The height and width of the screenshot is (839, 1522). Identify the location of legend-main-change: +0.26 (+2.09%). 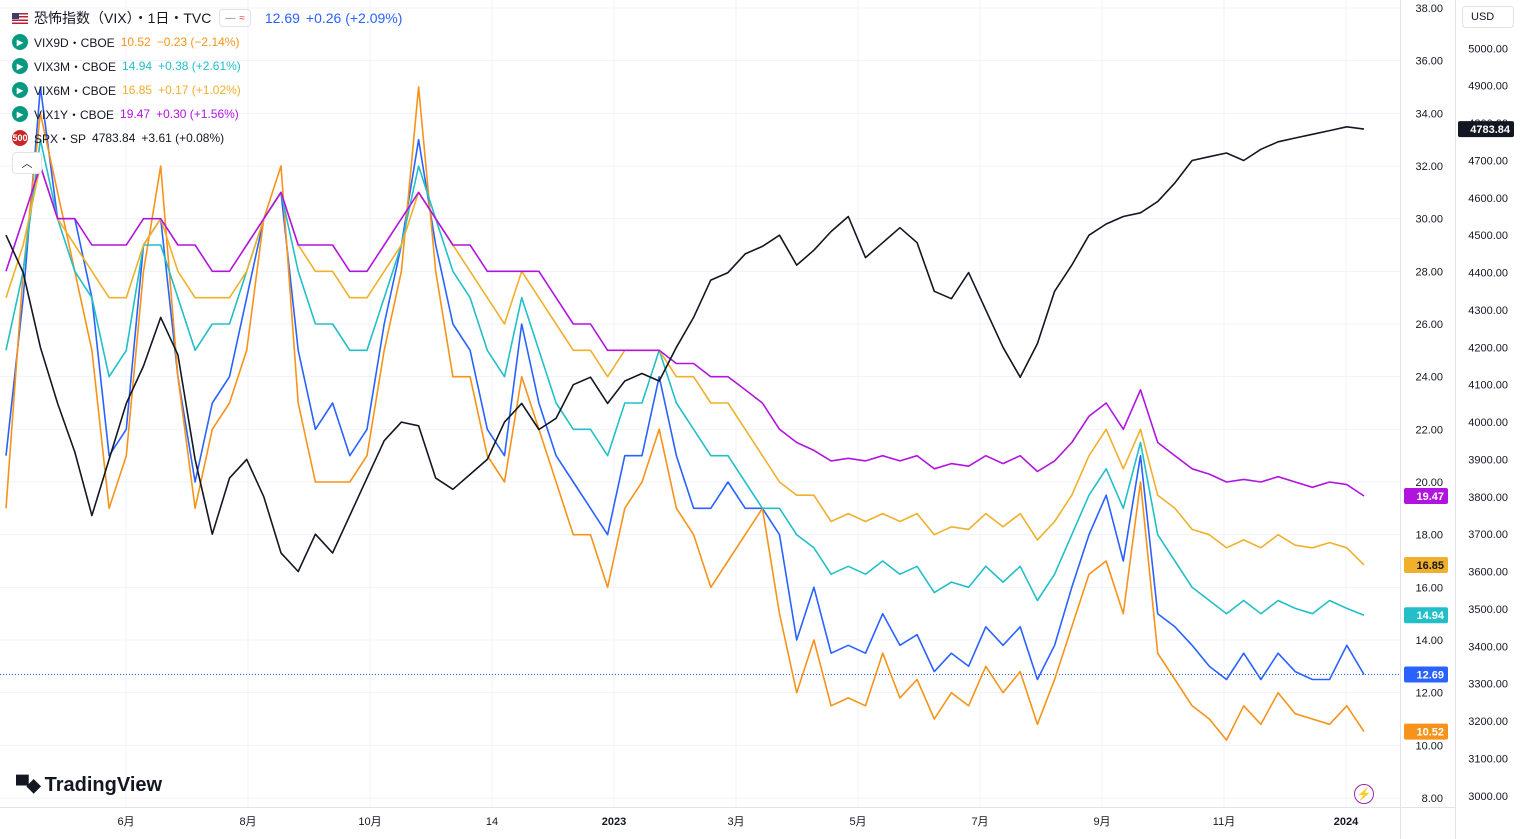
(354, 18).